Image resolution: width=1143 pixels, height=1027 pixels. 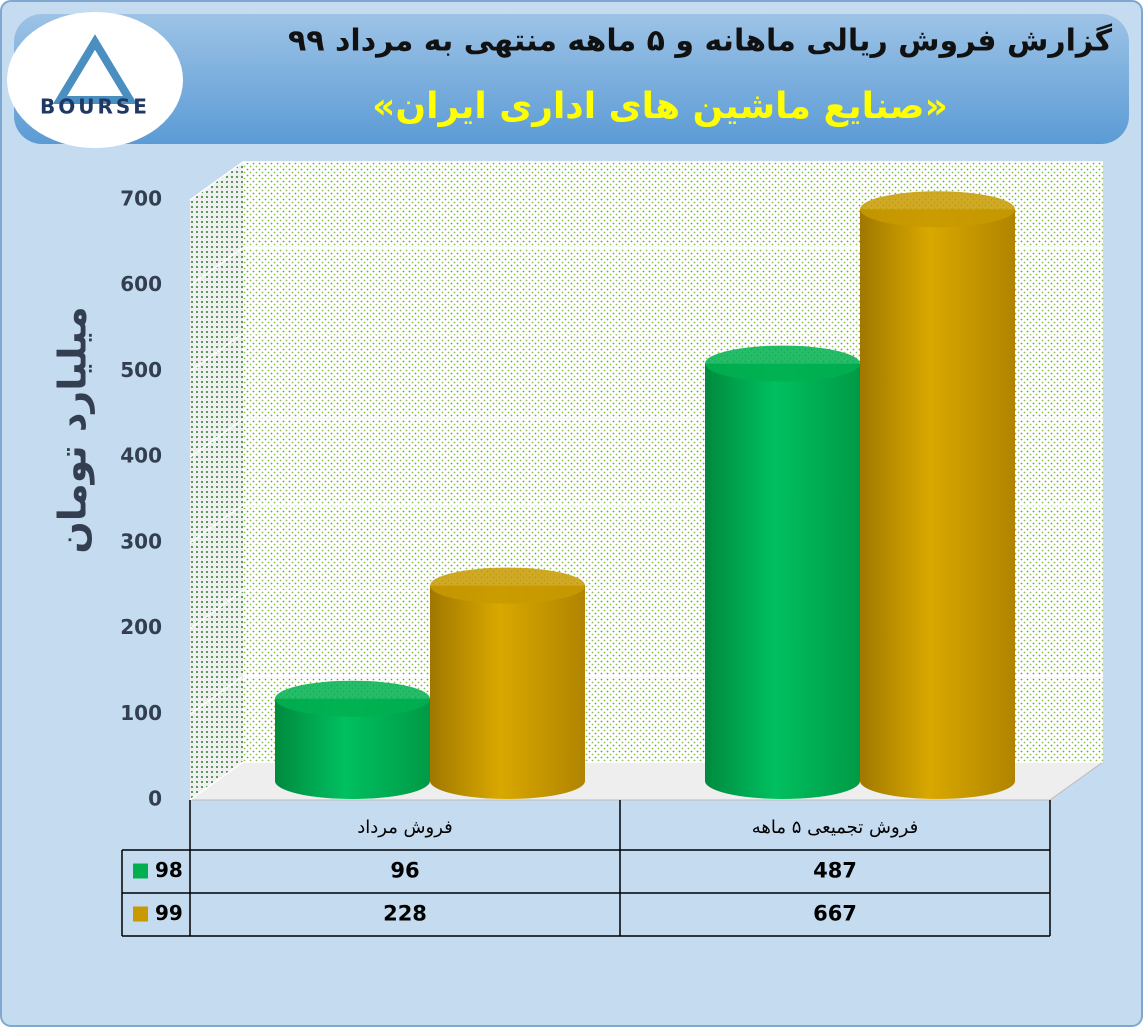 I want to click on table-value: 667, so click(x=835, y=914).